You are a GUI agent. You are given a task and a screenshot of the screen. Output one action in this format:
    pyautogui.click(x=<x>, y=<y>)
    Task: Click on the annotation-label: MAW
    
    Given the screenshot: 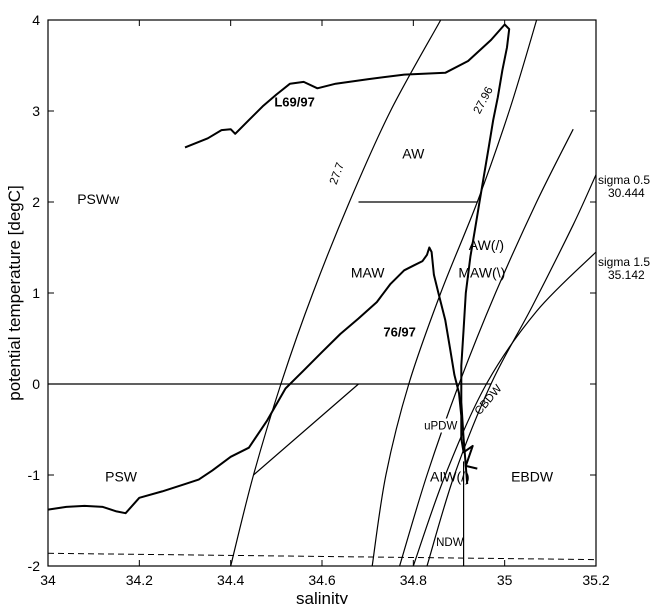 What is the action you would take?
    pyautogui.click(x=368, y=273)
    